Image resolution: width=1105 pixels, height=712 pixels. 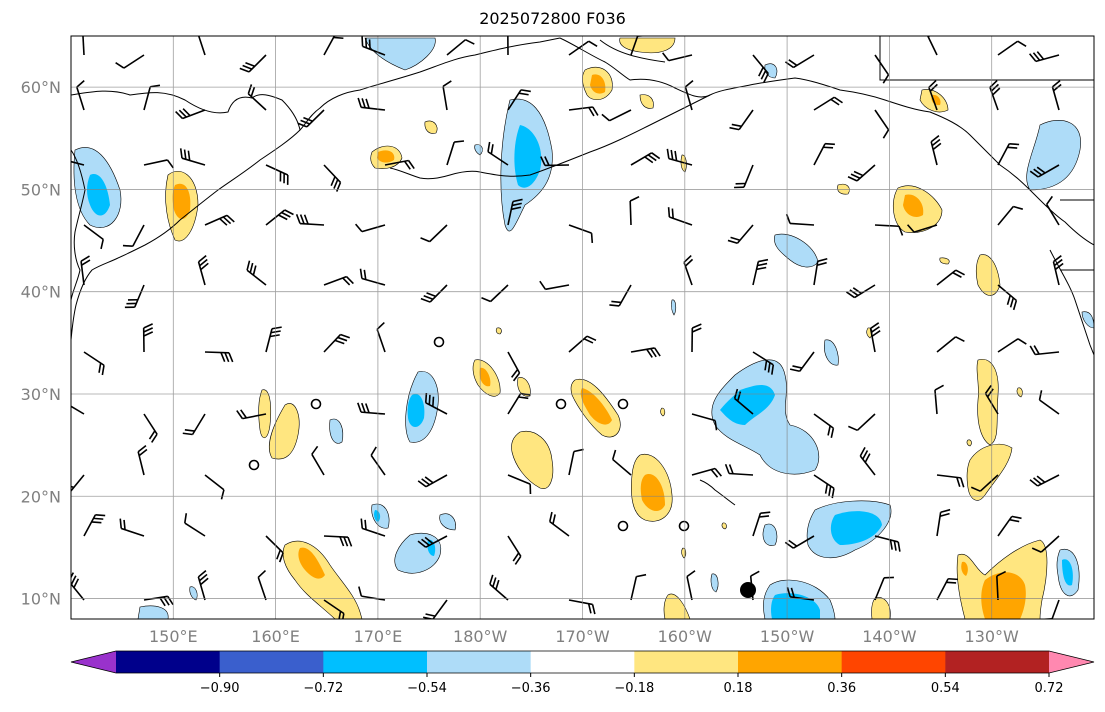 What do you see at coordinates (41, 189) in the screenshot?
I see `lat-label: 50°N` at bounding box center [41, 189].